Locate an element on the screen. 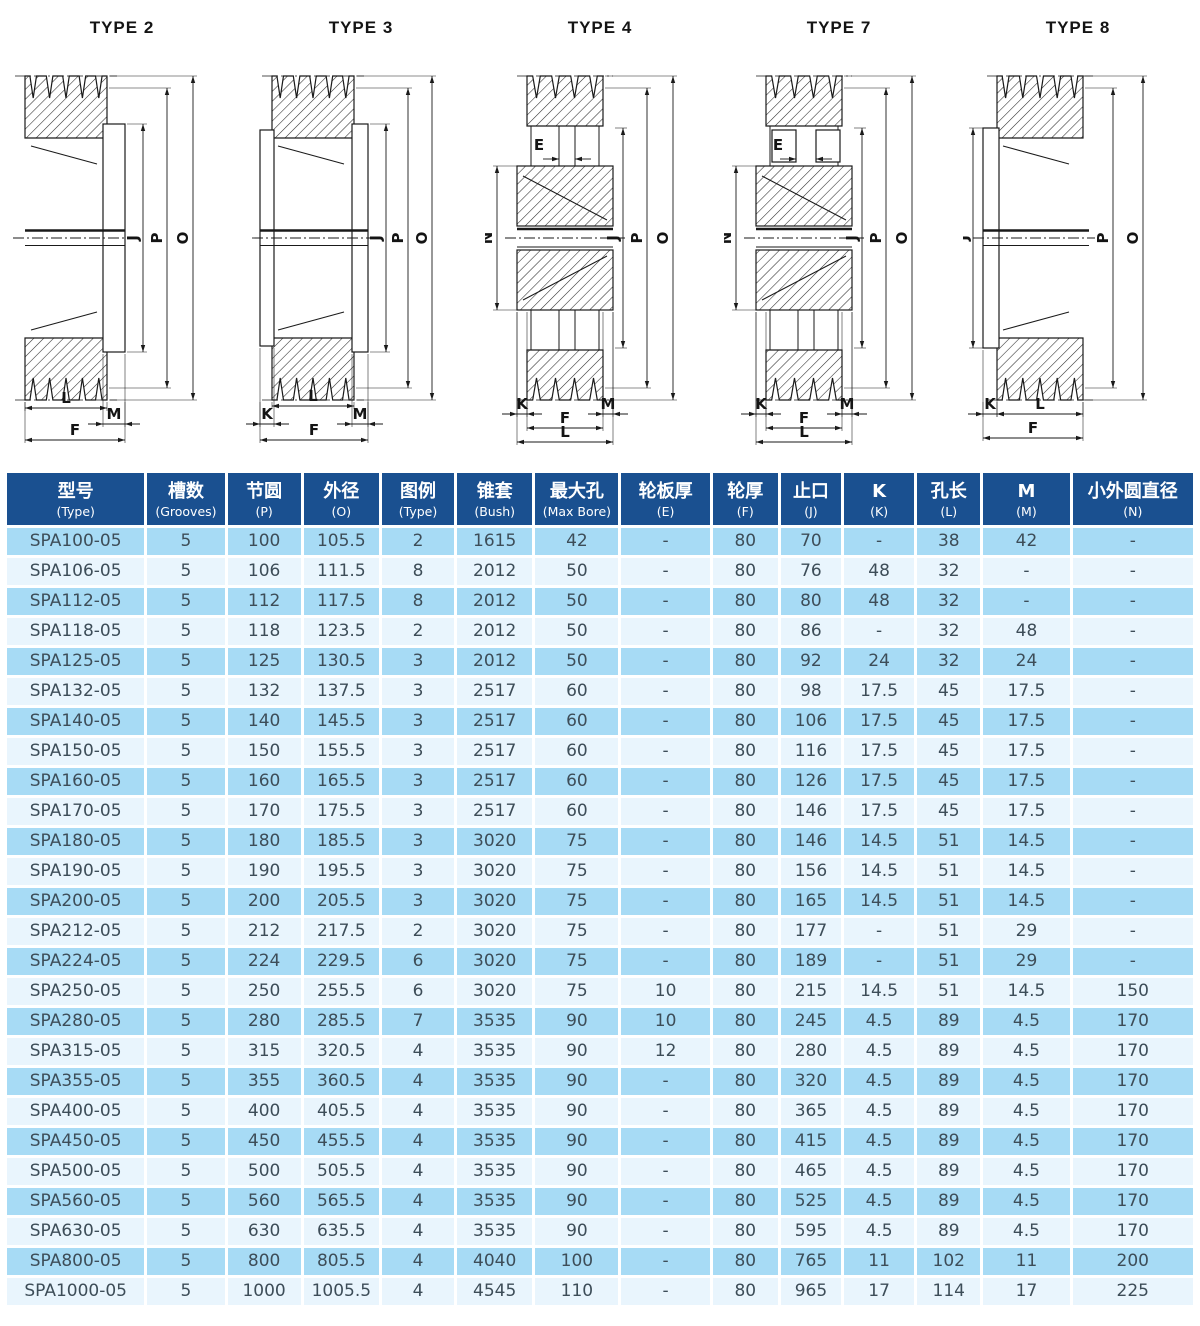 Image resolution: width=1200 pixels, height=1326 pixels. column-header: 孔长 (L) is located at coordinates (949, 499).